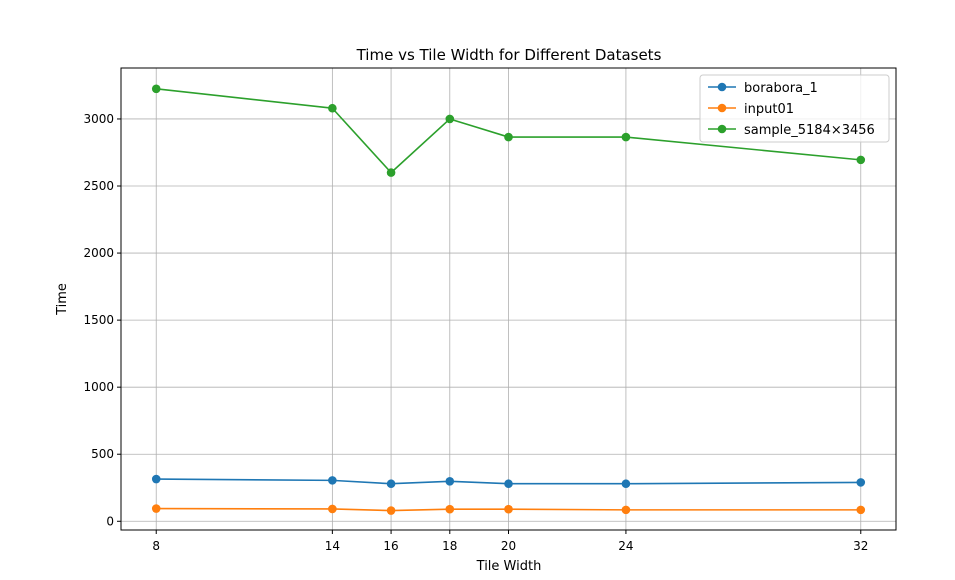 Image resolution: width=955 pixels, height=580 pixels. What do you see at coordinates (156, 546) in the screenshot?
I see `x-tick-label: 8` at bounding box center [156, 546].